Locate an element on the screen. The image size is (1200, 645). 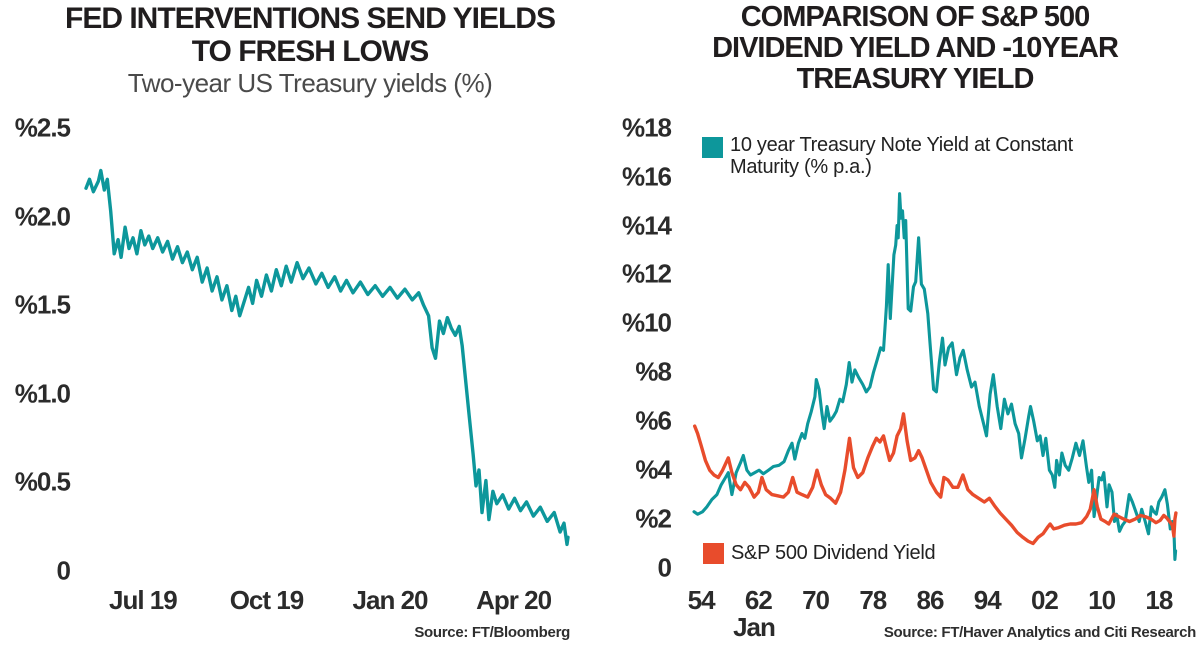
treasury-legend-swatch is located at coordinates (712, 147).